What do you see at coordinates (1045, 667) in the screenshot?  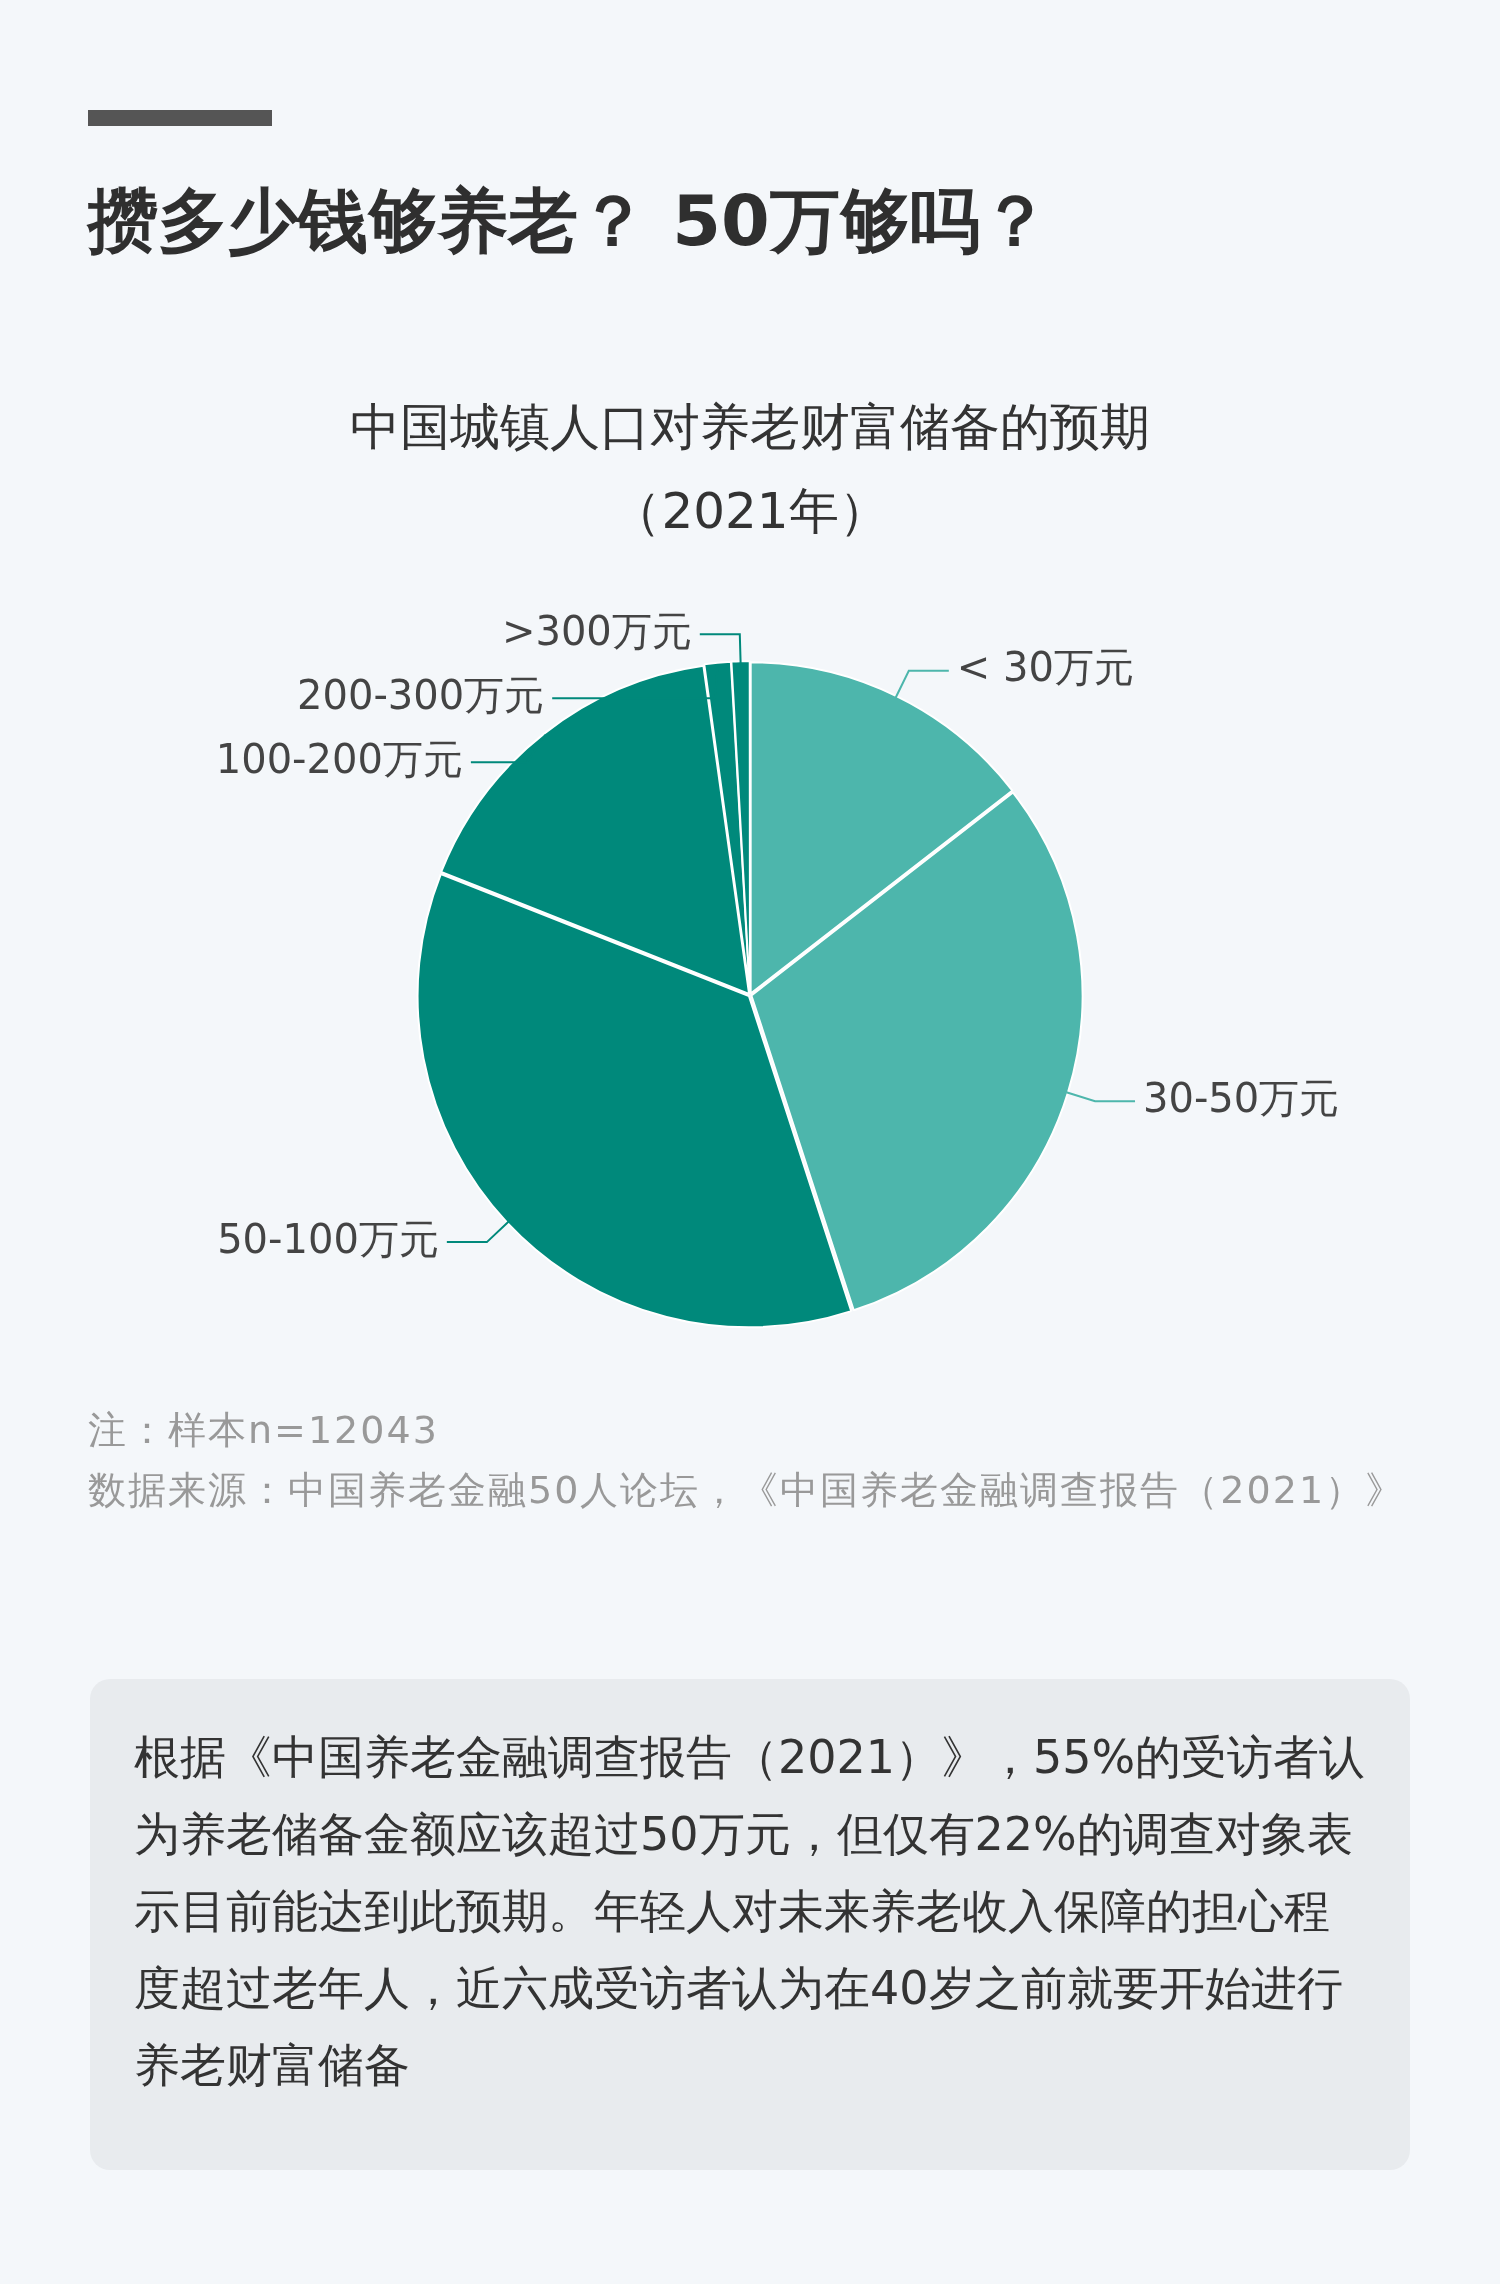 I see `slice-label: < 30万元` at bounding box center [1045, 667].